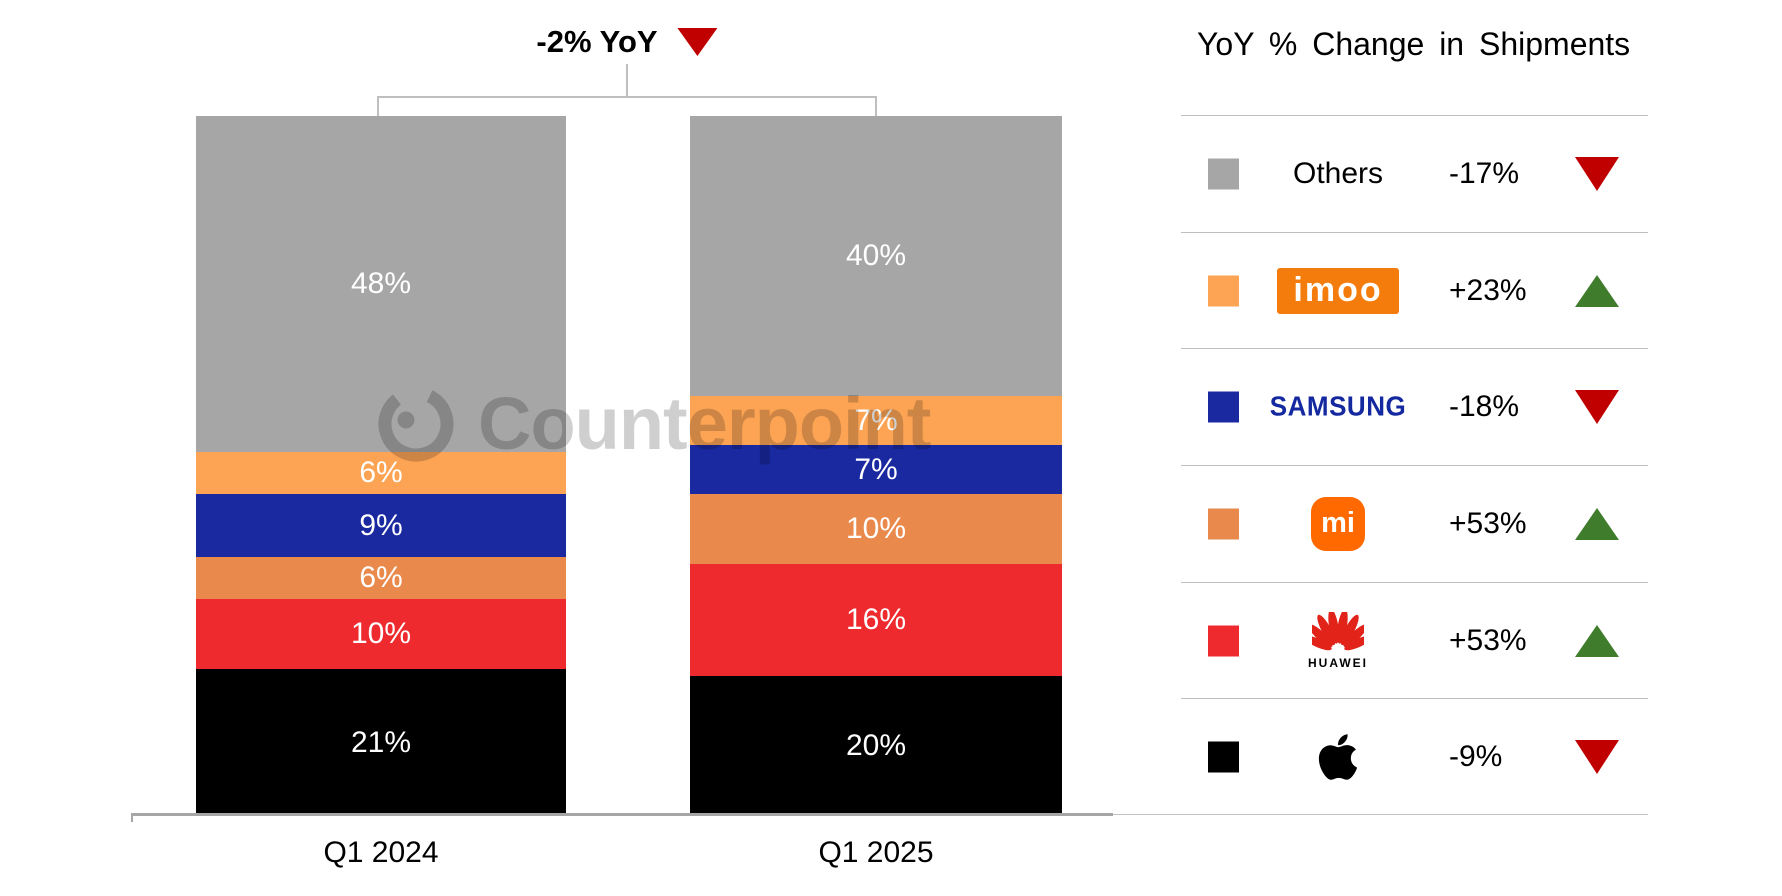 This screenshot has width=1782, height=896. What do you see at coordinates (1223, 640) in the screenshot?
I see `legend-swatch-huawei` at bounding box center [1223, 640].